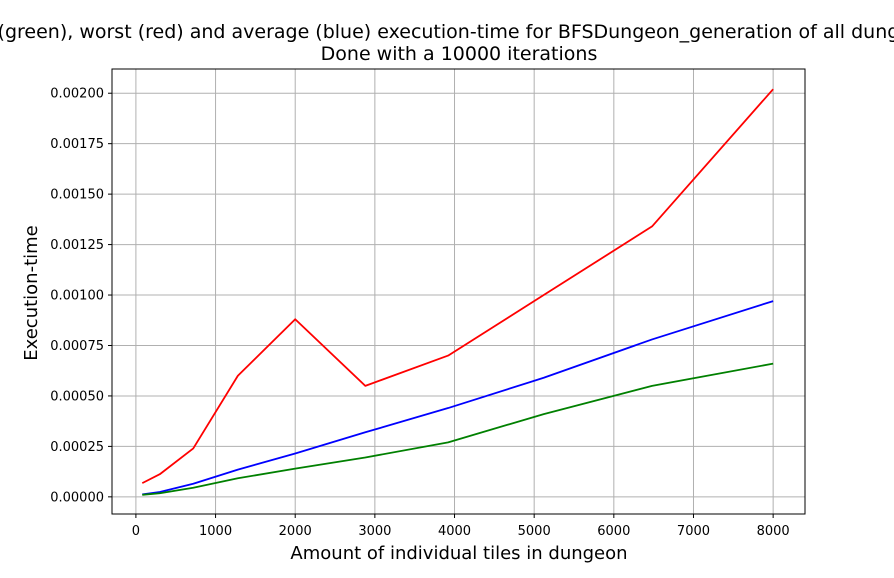  What do you see at coordinates (374, 531) in the screenshot?
I see `x-tick-label: 3000` at bounding box center [374, 531].